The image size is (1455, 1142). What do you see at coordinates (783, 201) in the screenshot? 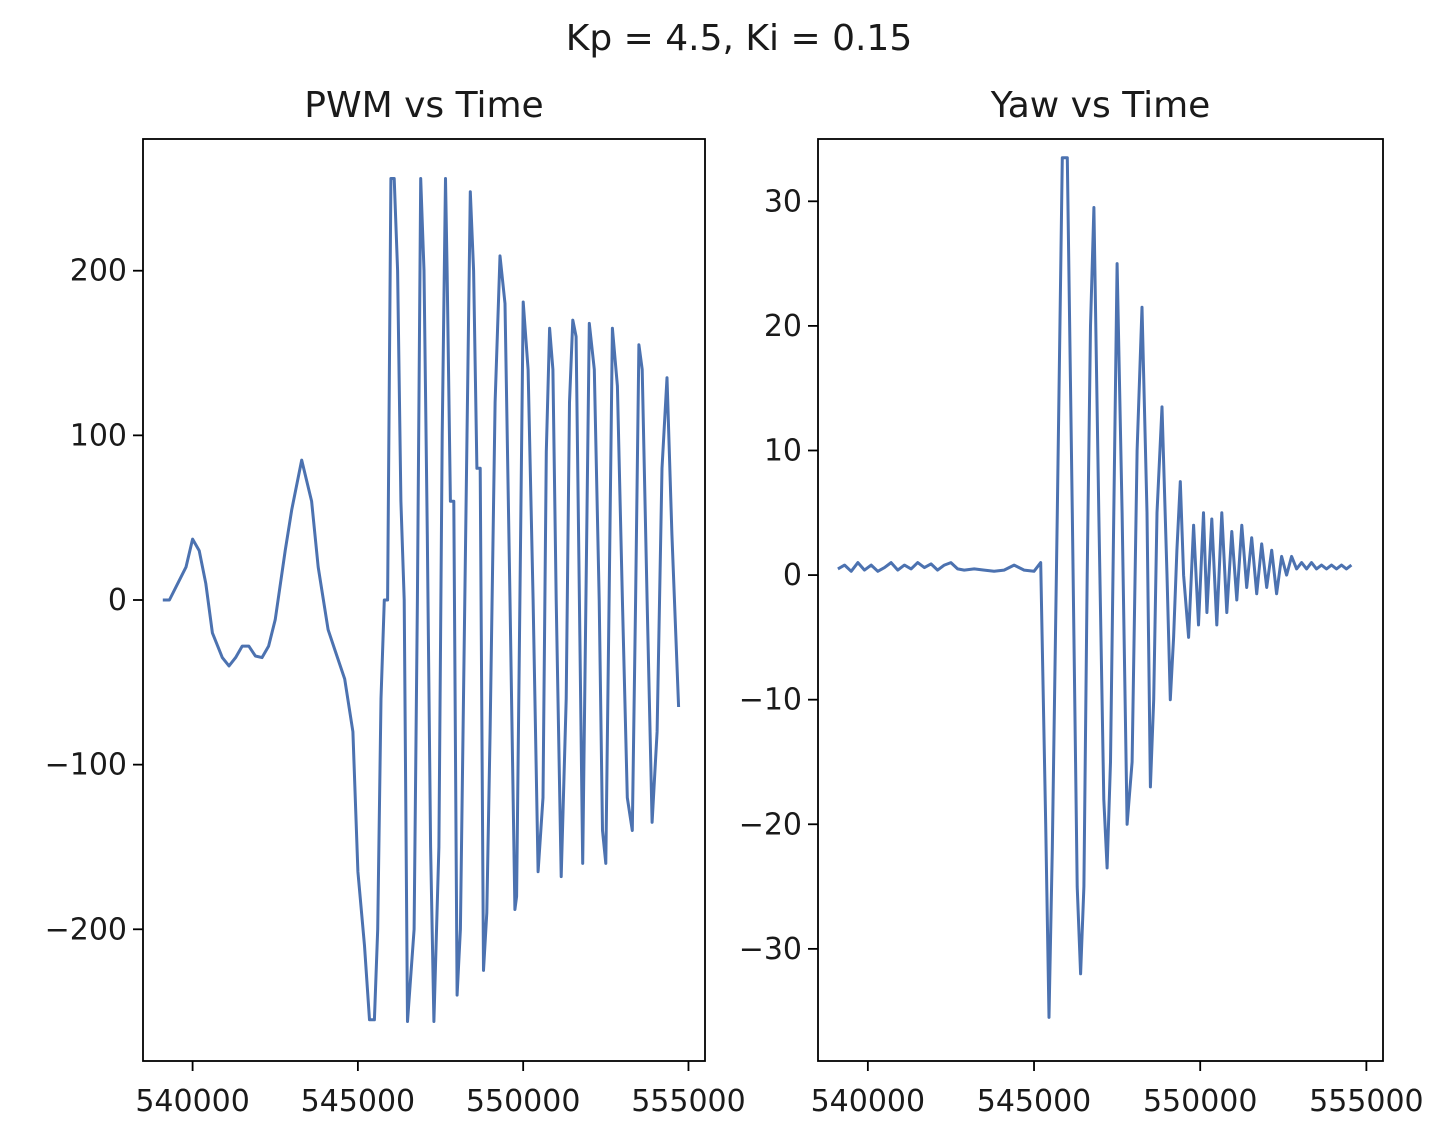
I see `y-tick-label: 30` at bounding box center [783, 201].